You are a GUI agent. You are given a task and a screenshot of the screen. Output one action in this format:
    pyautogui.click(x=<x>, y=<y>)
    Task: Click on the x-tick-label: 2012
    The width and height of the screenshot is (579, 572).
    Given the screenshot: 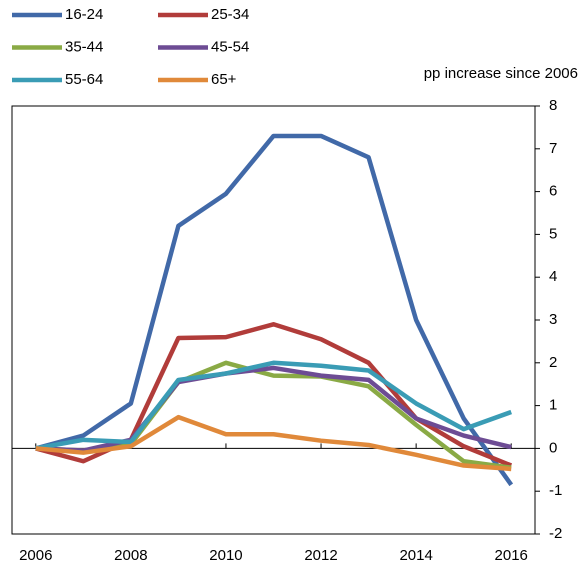 What is the action you would take?
    pyautogui.click(x=320, y=555)
    